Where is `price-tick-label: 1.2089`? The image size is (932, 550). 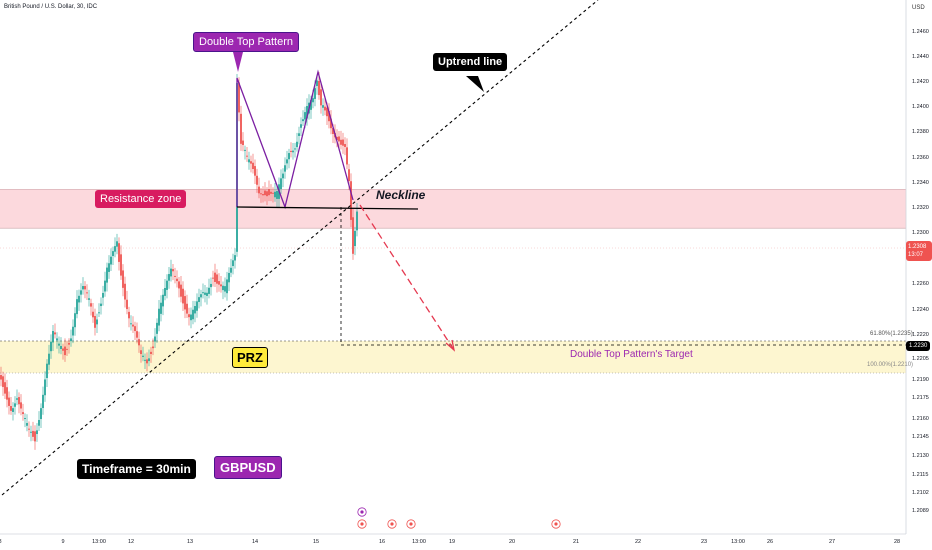 price-tick-label: 1.2089 is located at coordinates (920, 511).